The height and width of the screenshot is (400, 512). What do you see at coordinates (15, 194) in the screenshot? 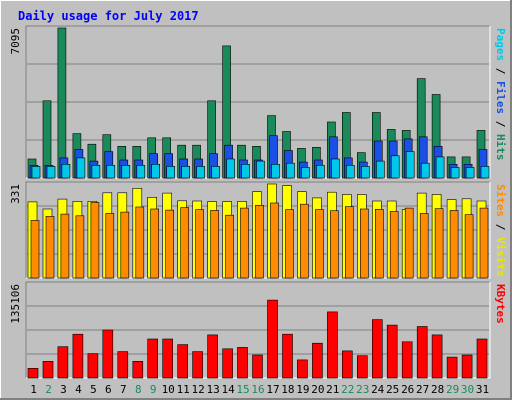
I see `y-max-label: 331` at bounding box center [15, 194].